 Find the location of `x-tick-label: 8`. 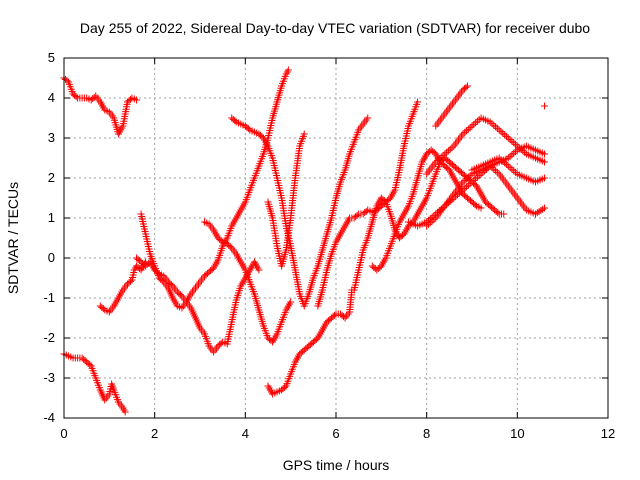

x-tick-label: 8 is located at coordinates (426, 433).